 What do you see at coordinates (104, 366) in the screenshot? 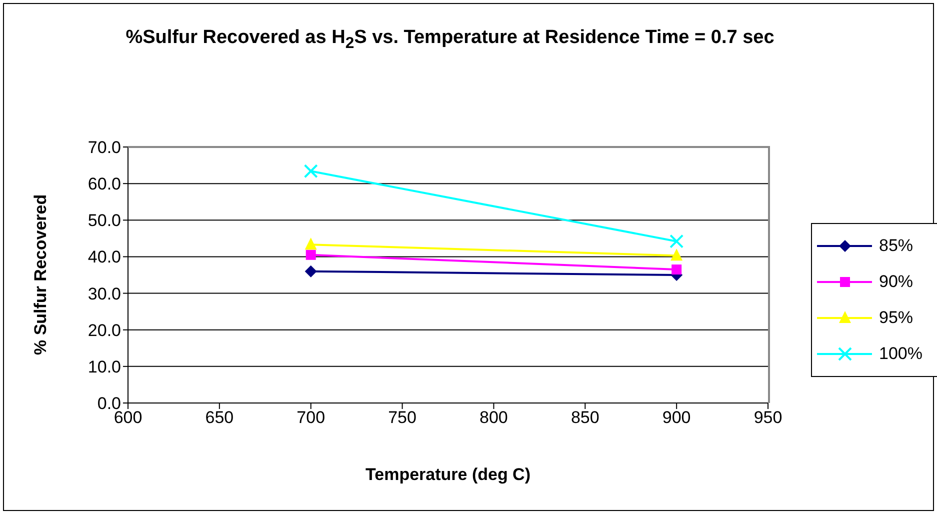
I see `y-tick-label: 10.0` at bounding box center [104, 366].